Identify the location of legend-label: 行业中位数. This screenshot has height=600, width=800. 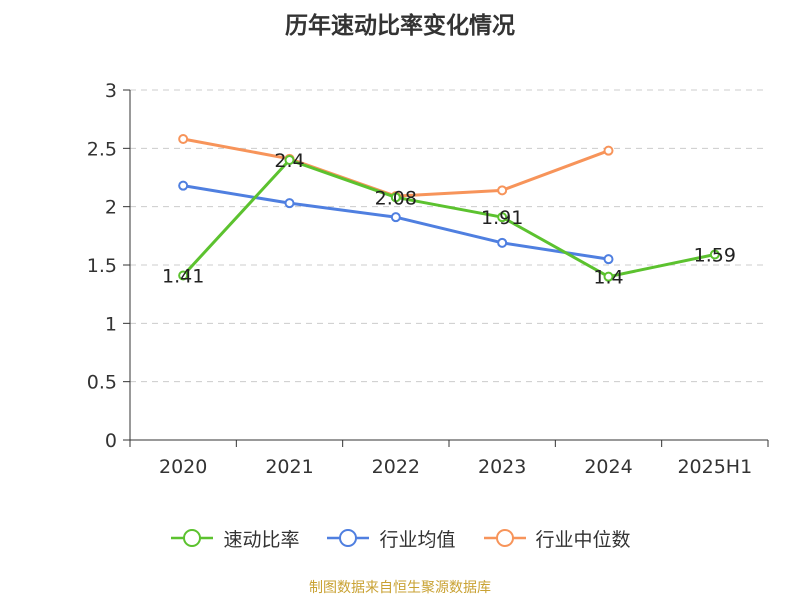
(583, 539).